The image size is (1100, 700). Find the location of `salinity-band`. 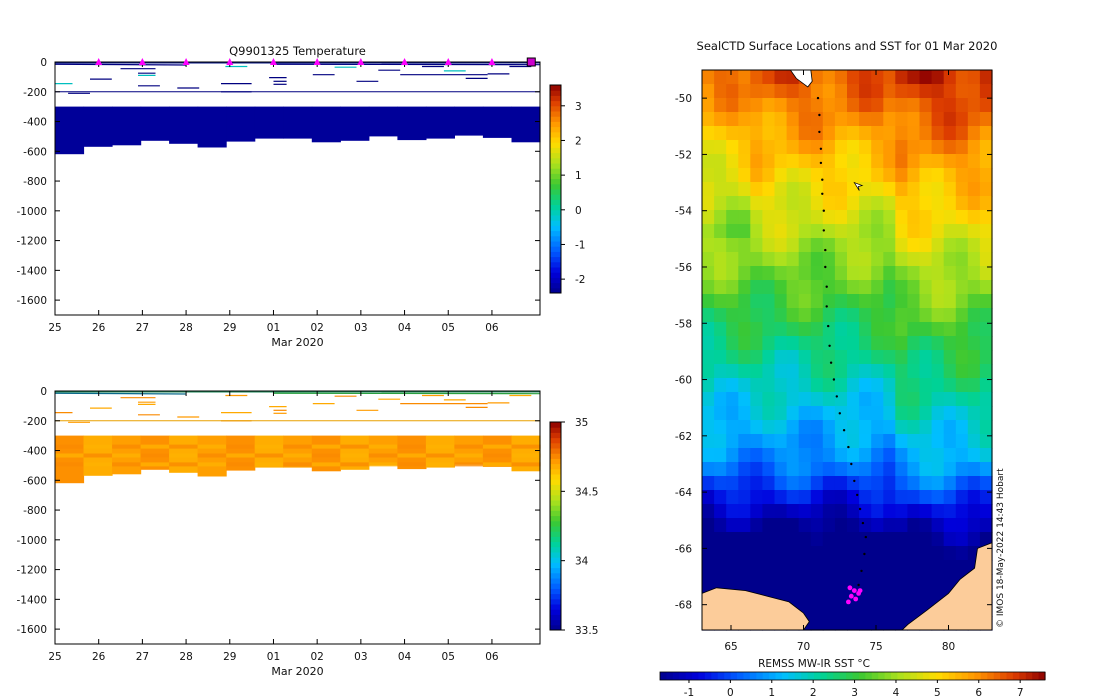

salinity-band is located at coordinates (98, 455).